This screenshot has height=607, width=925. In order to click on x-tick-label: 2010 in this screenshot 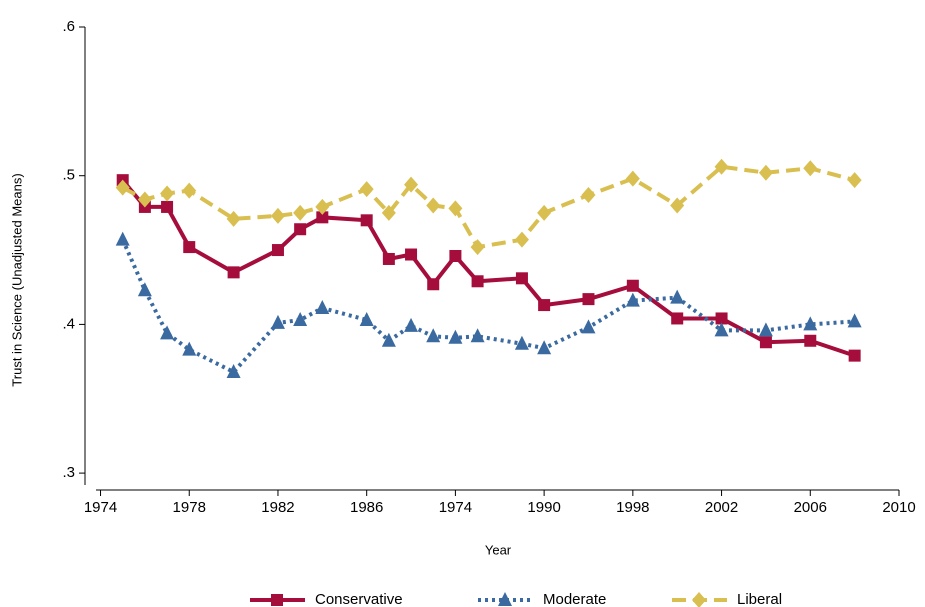, I will do `click(898, 507)`.